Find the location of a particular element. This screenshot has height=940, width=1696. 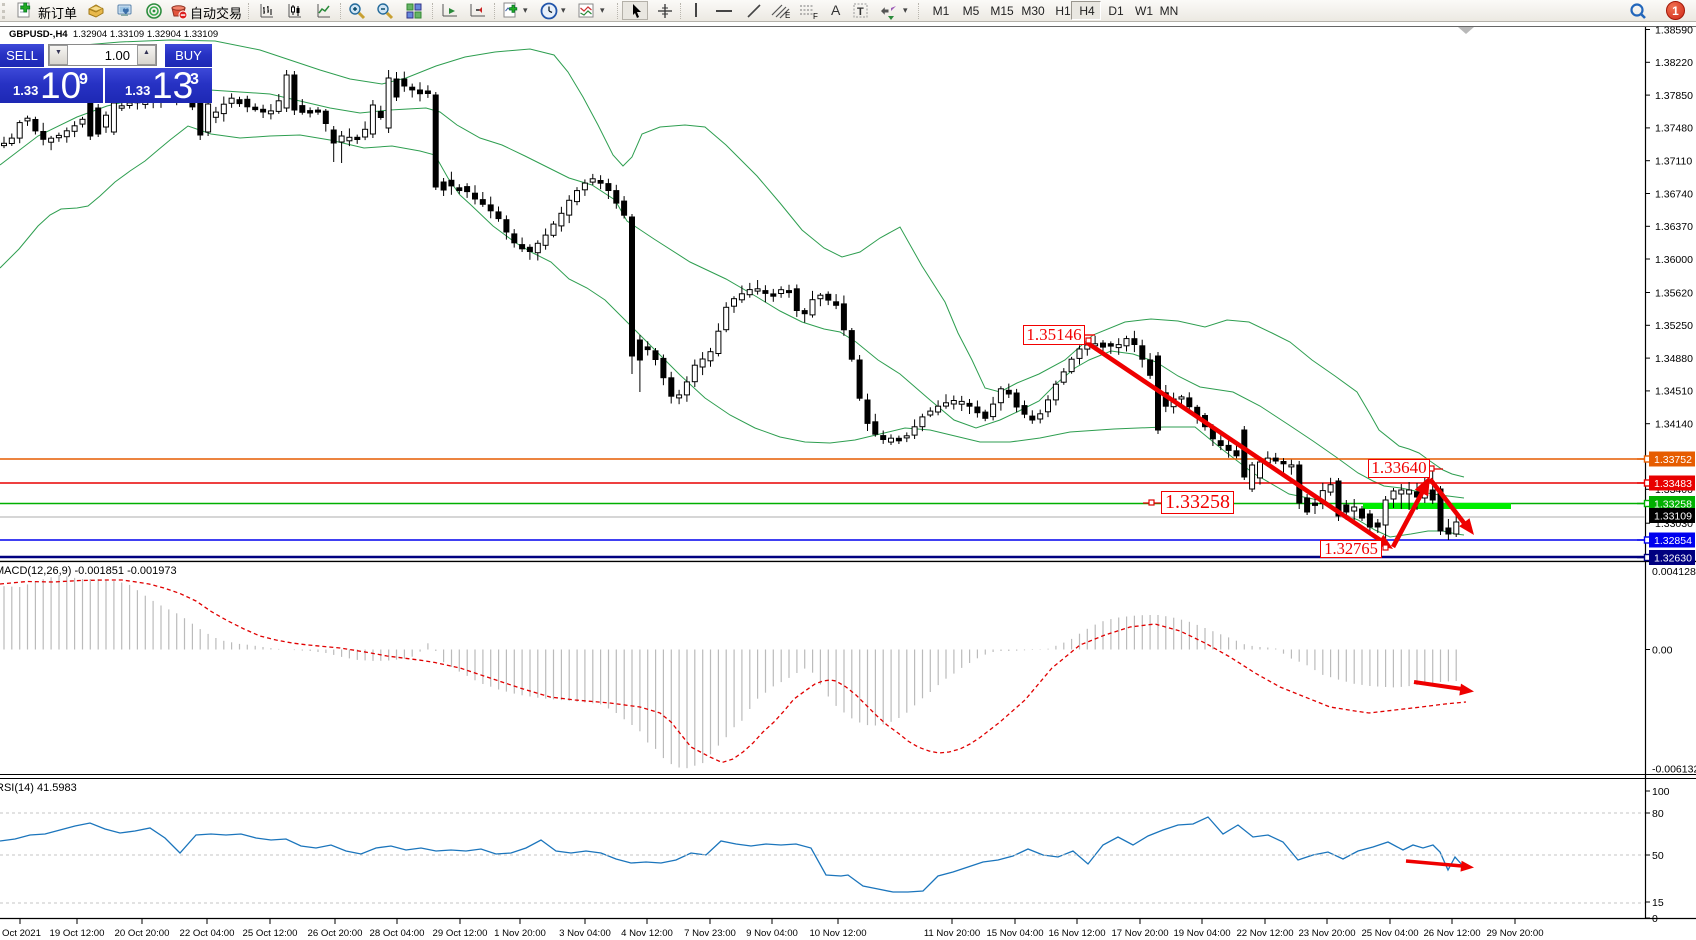

svg-text: 1.33752 is located at coordinates (1673, 460).